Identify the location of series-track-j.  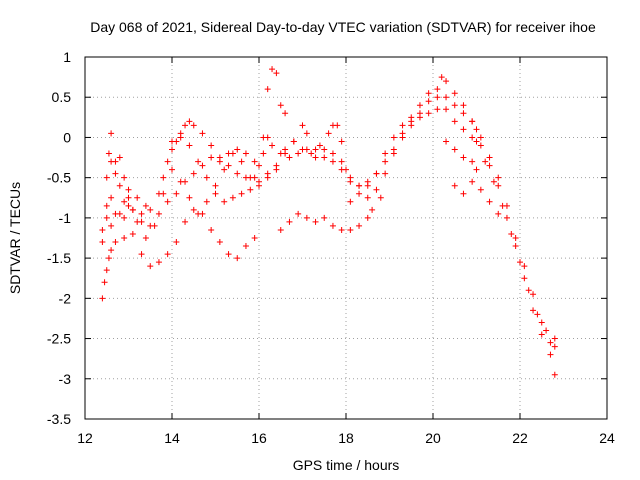
(128, 181).